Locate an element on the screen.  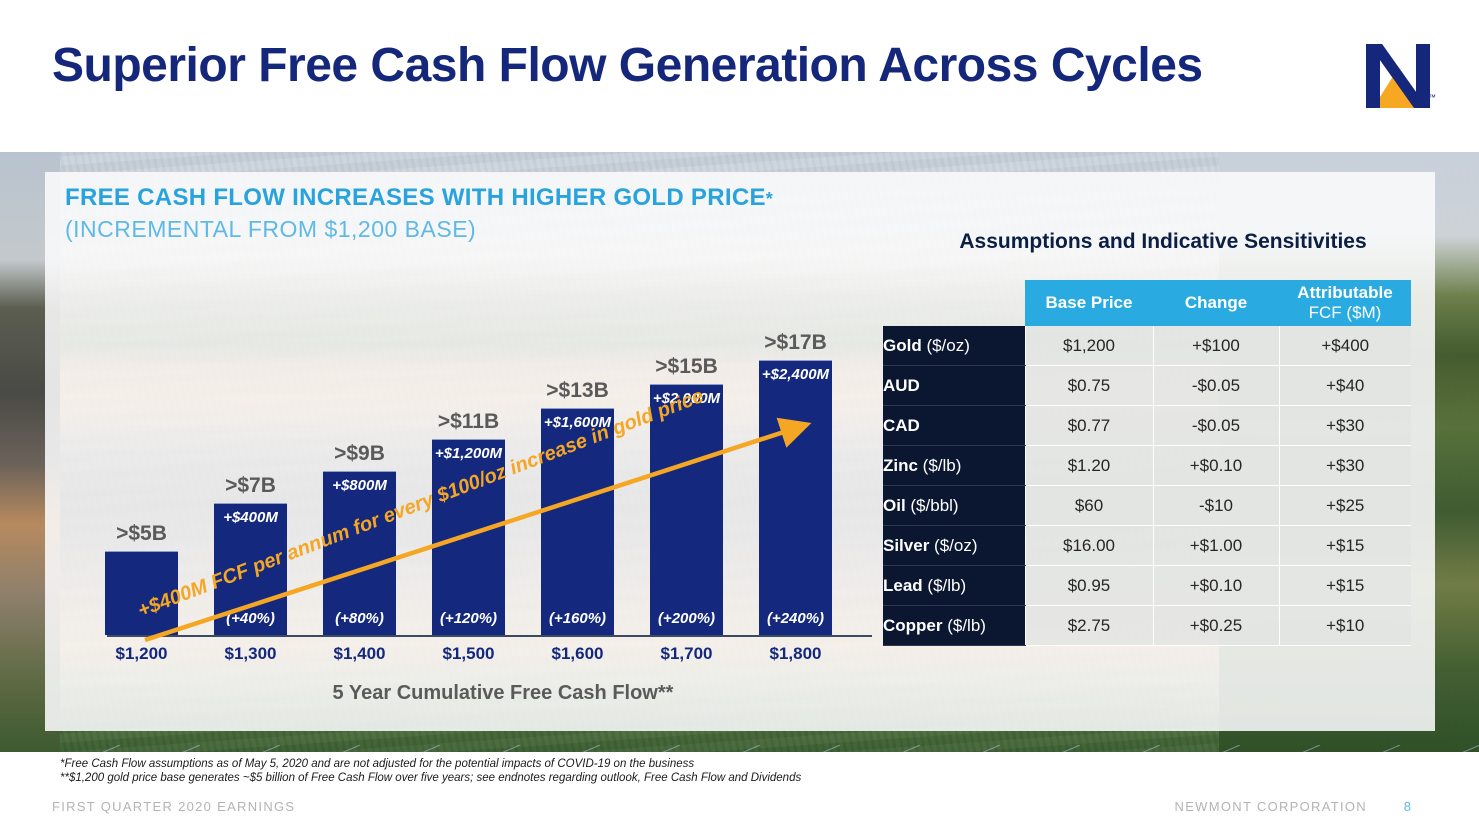
cell-fcf: +$10 is located at coordinates (1344, 625).